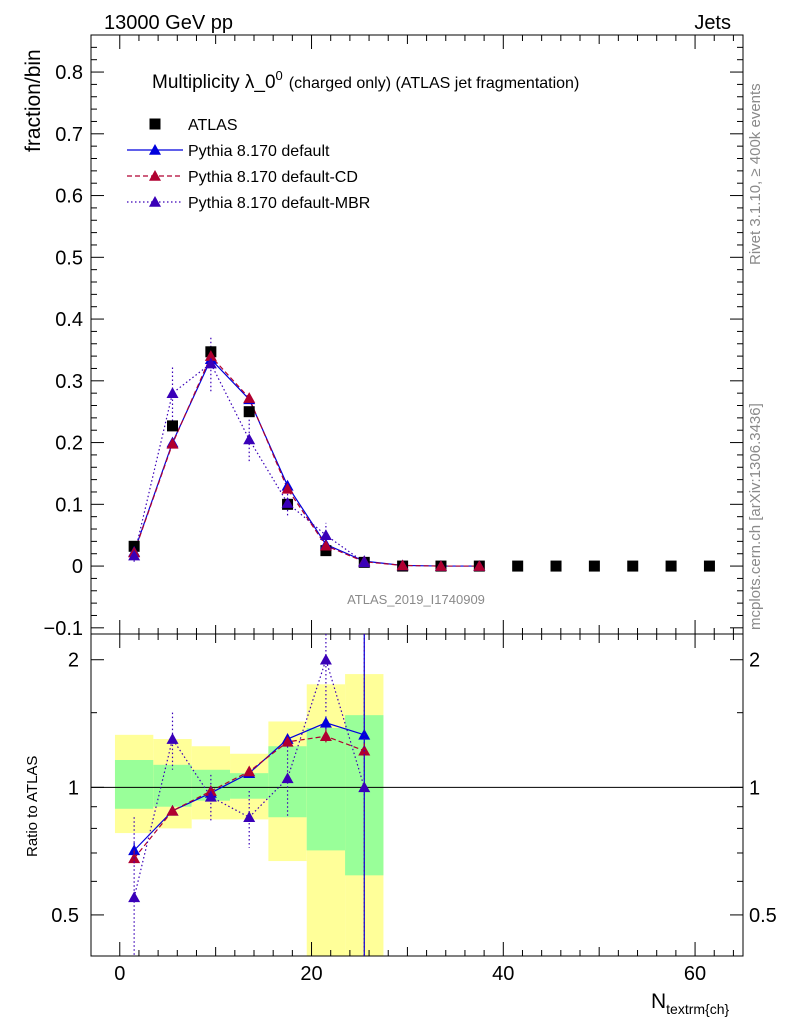 The image size is (786, 1024). What do you see at coordinates (214, 82) in the screenshot?
I see `plot-title-main: Multiplicity λ_0` at bounding box center [214, 82].